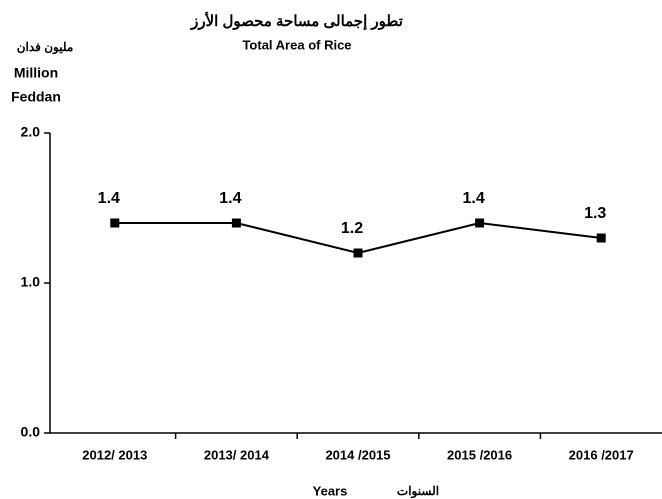  Describe the element at coordinates (352, 228) in the screenshot. I see `data-label: 1.2` at that location.